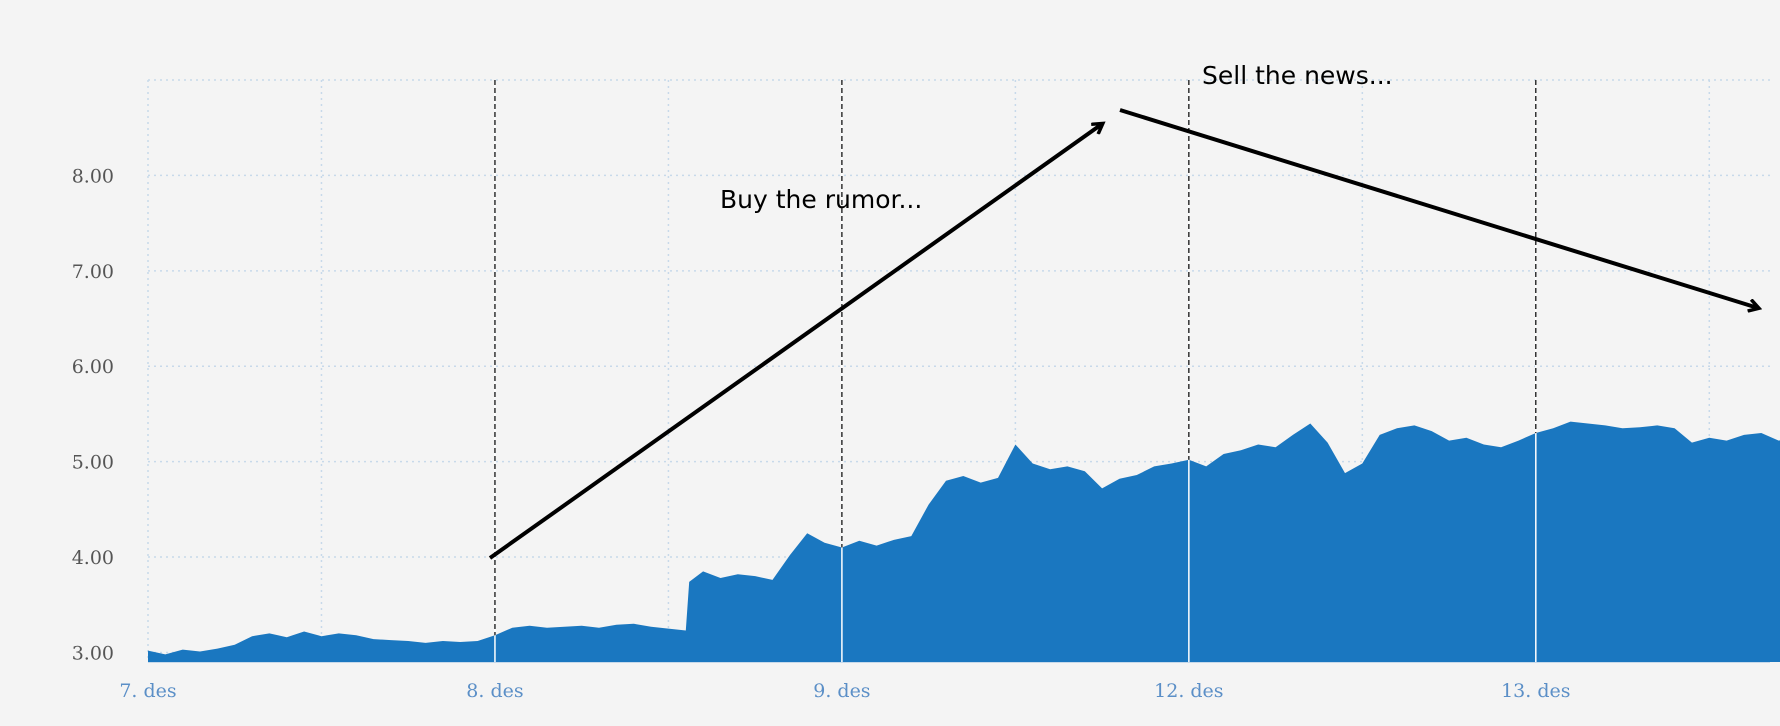 Image resolution: width=1780 pixels, height=726 pixels. What do you see at coordinates (93, 414) in the screenshot?
I see `y-axis-ticks: 3.00 4.00 5.00 6.00 7.00 8.00` at bounding box center [93, 414].